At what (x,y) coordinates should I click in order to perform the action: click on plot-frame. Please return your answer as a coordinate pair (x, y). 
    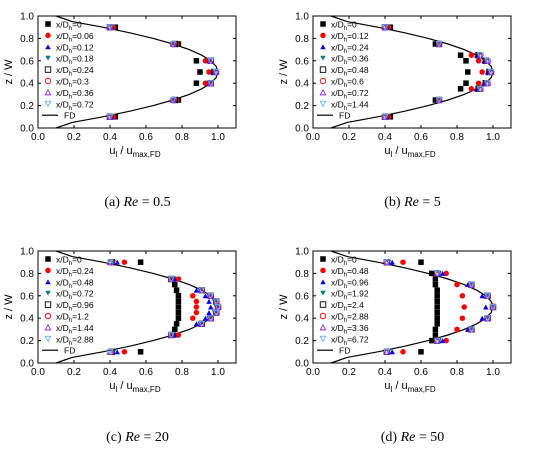
    Looking at the image, I should click on (137, 72).